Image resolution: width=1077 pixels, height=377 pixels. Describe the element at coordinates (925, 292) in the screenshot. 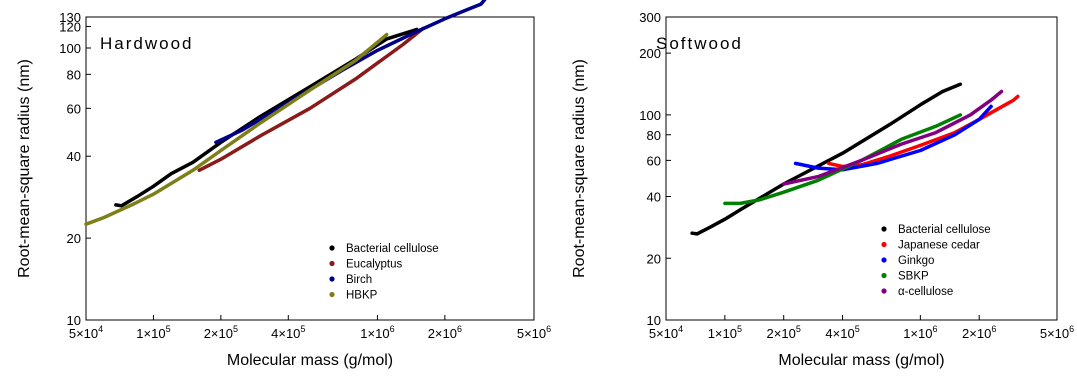

I see `legend-label: α-cellulose` at that location.